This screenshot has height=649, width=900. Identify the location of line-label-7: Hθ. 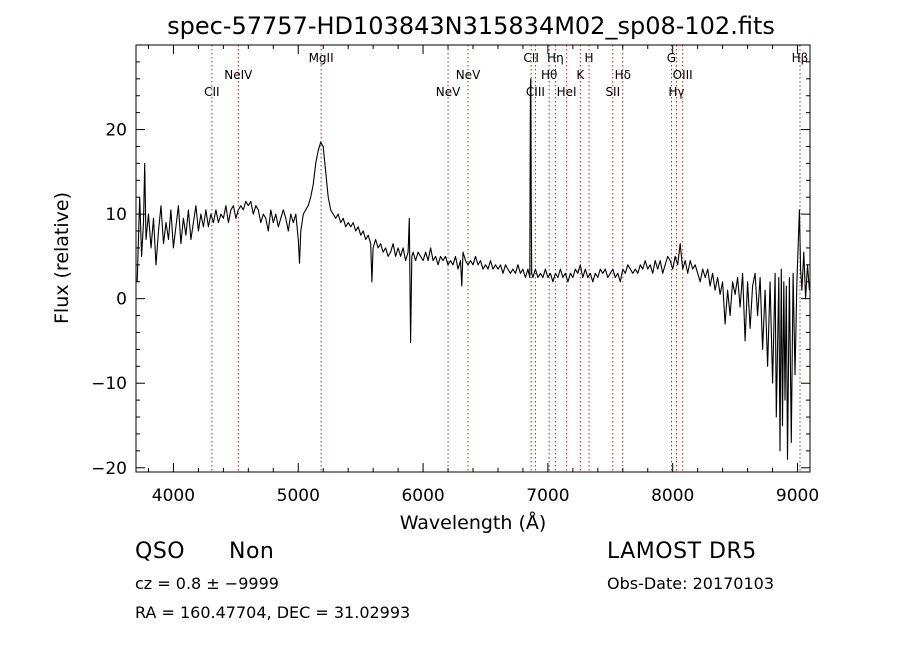
(549, 75).